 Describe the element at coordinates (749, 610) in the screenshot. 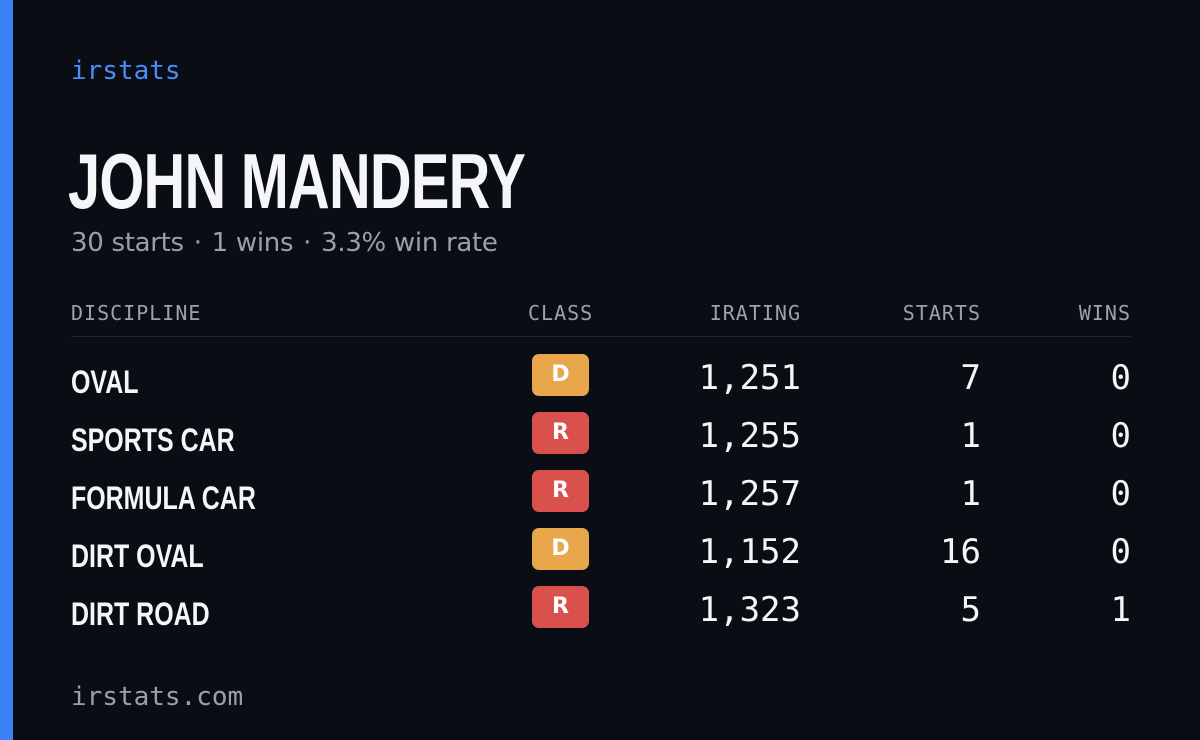

I see `irating-value: 1,323` at that location.